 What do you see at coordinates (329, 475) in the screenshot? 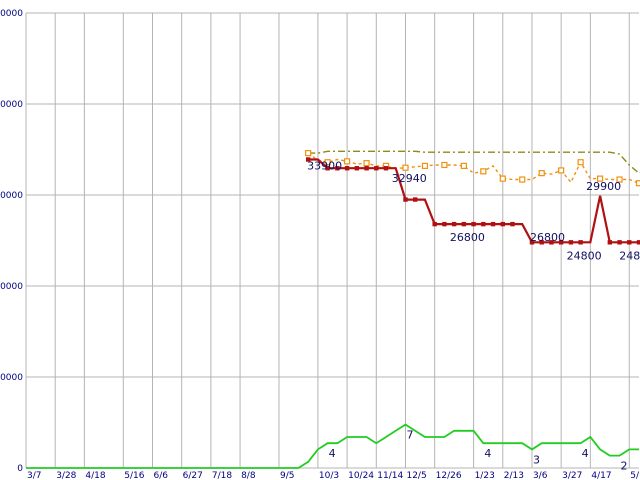
I see `x-tick-label: 10/3` at bounding box center [329, 475].